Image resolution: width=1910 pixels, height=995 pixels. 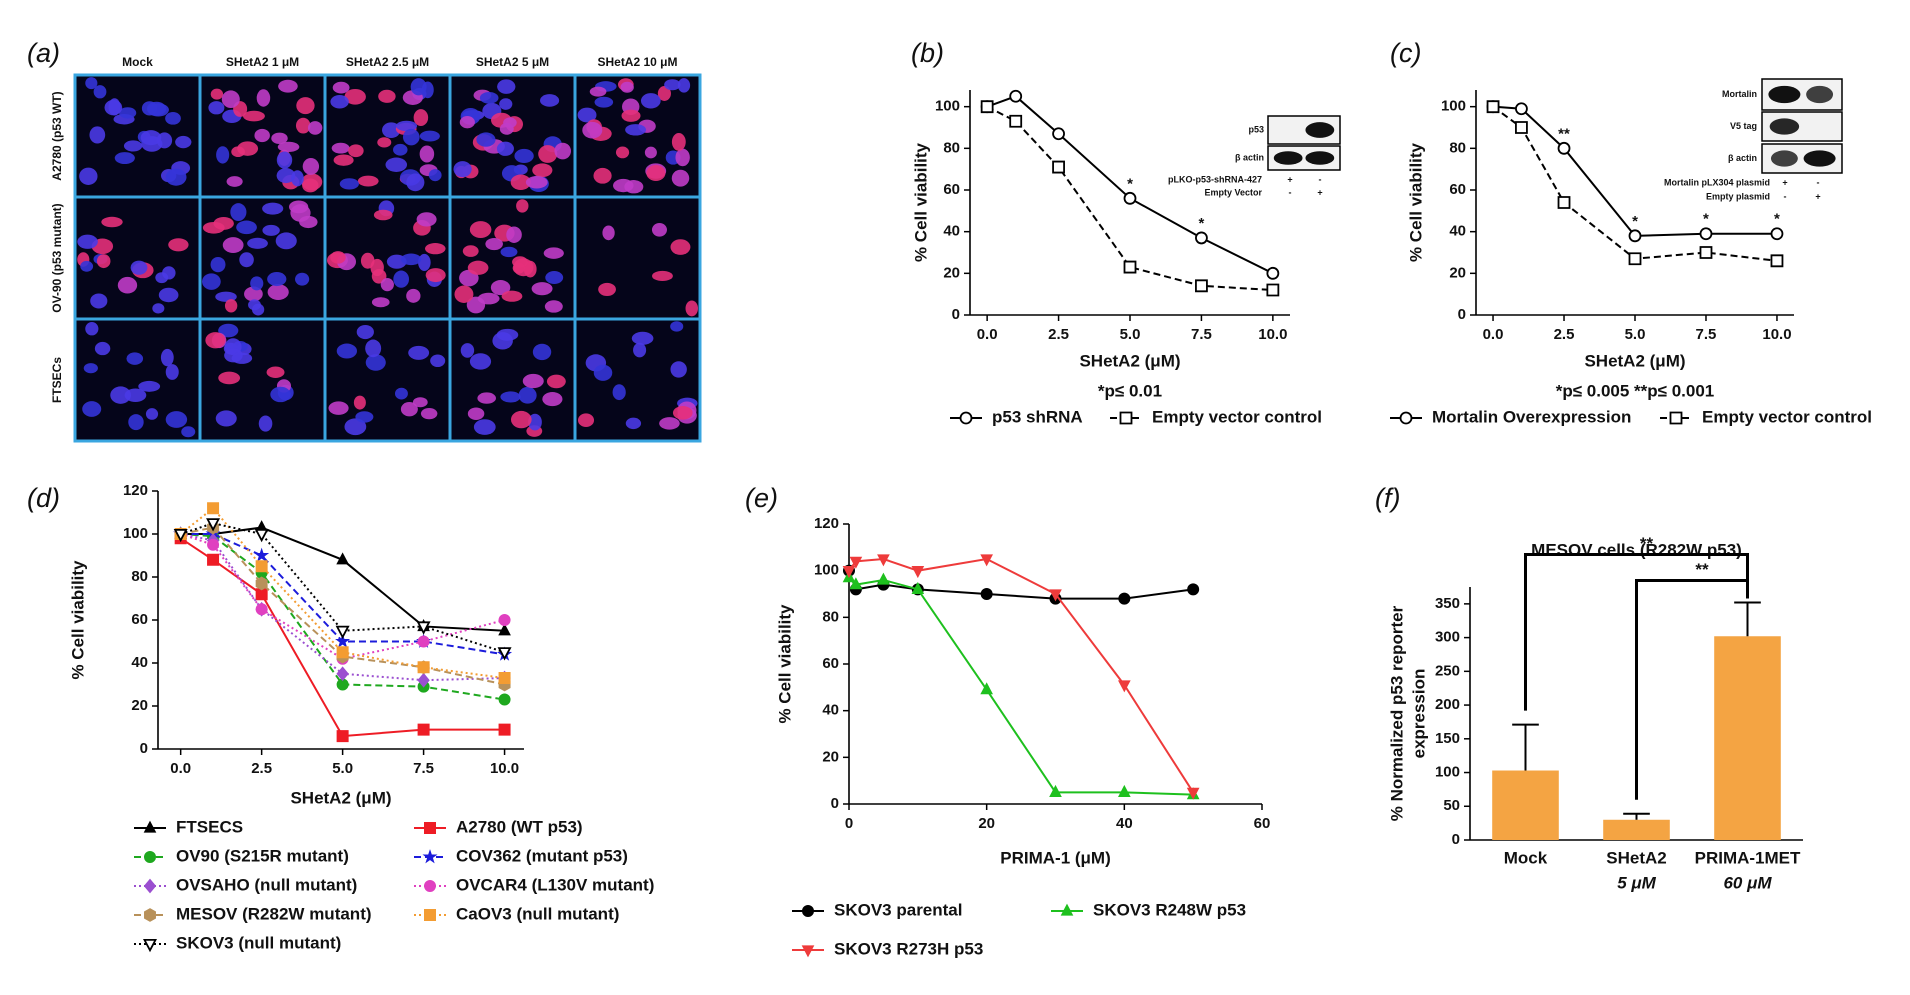 I want to click on panel-label: (e), so click(x=761, y=498).